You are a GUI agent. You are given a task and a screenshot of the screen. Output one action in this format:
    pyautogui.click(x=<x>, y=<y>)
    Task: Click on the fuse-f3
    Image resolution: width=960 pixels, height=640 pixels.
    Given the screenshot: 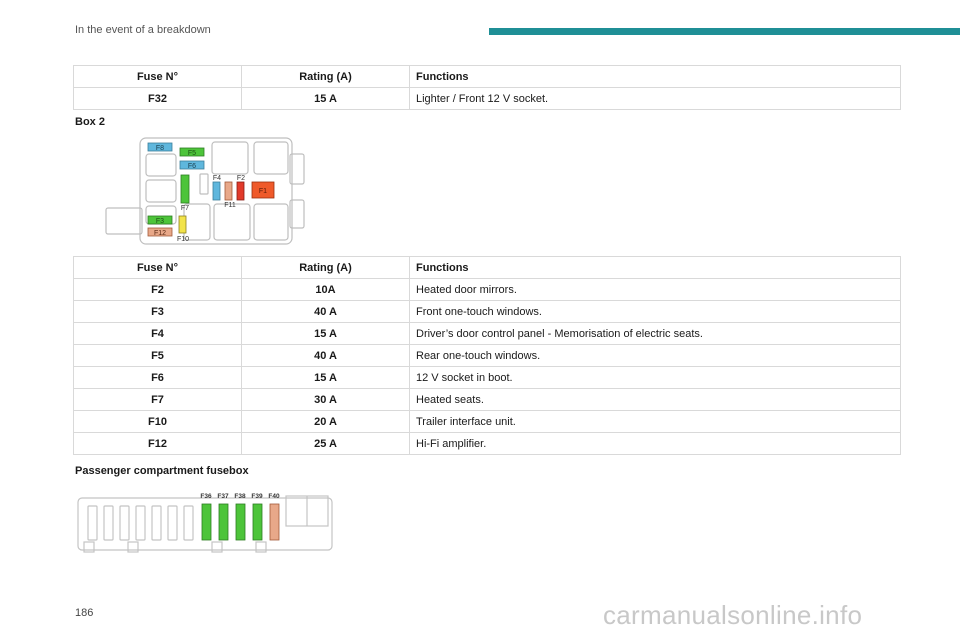 What is the action you would take?
    pyautogui.click(x=160, y=220)
    